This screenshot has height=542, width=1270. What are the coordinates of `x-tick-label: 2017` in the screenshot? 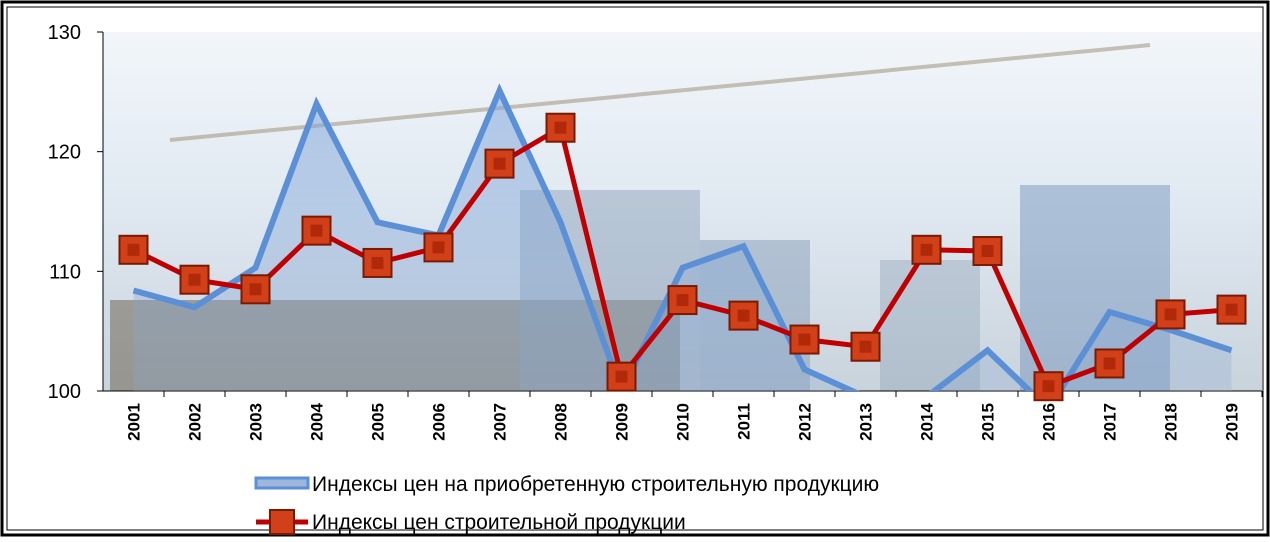 It's located at (1110, 422).